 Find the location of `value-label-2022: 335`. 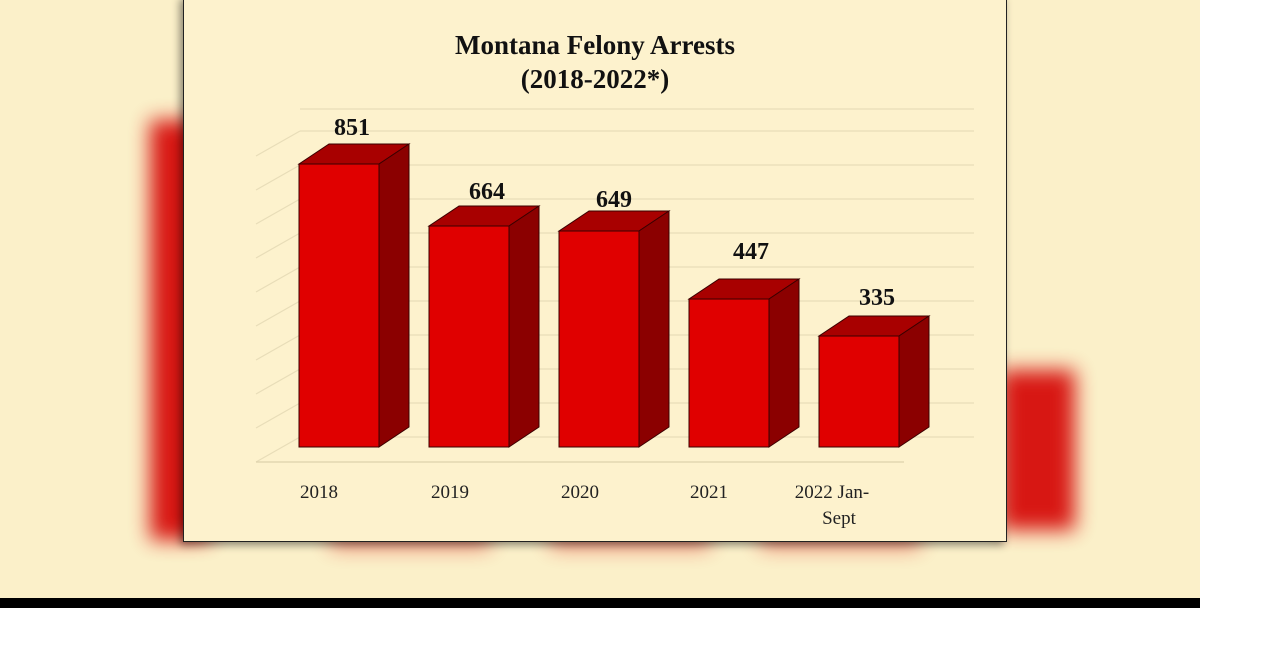

value-label-2022: 335 is located at coordinates (877, 298).